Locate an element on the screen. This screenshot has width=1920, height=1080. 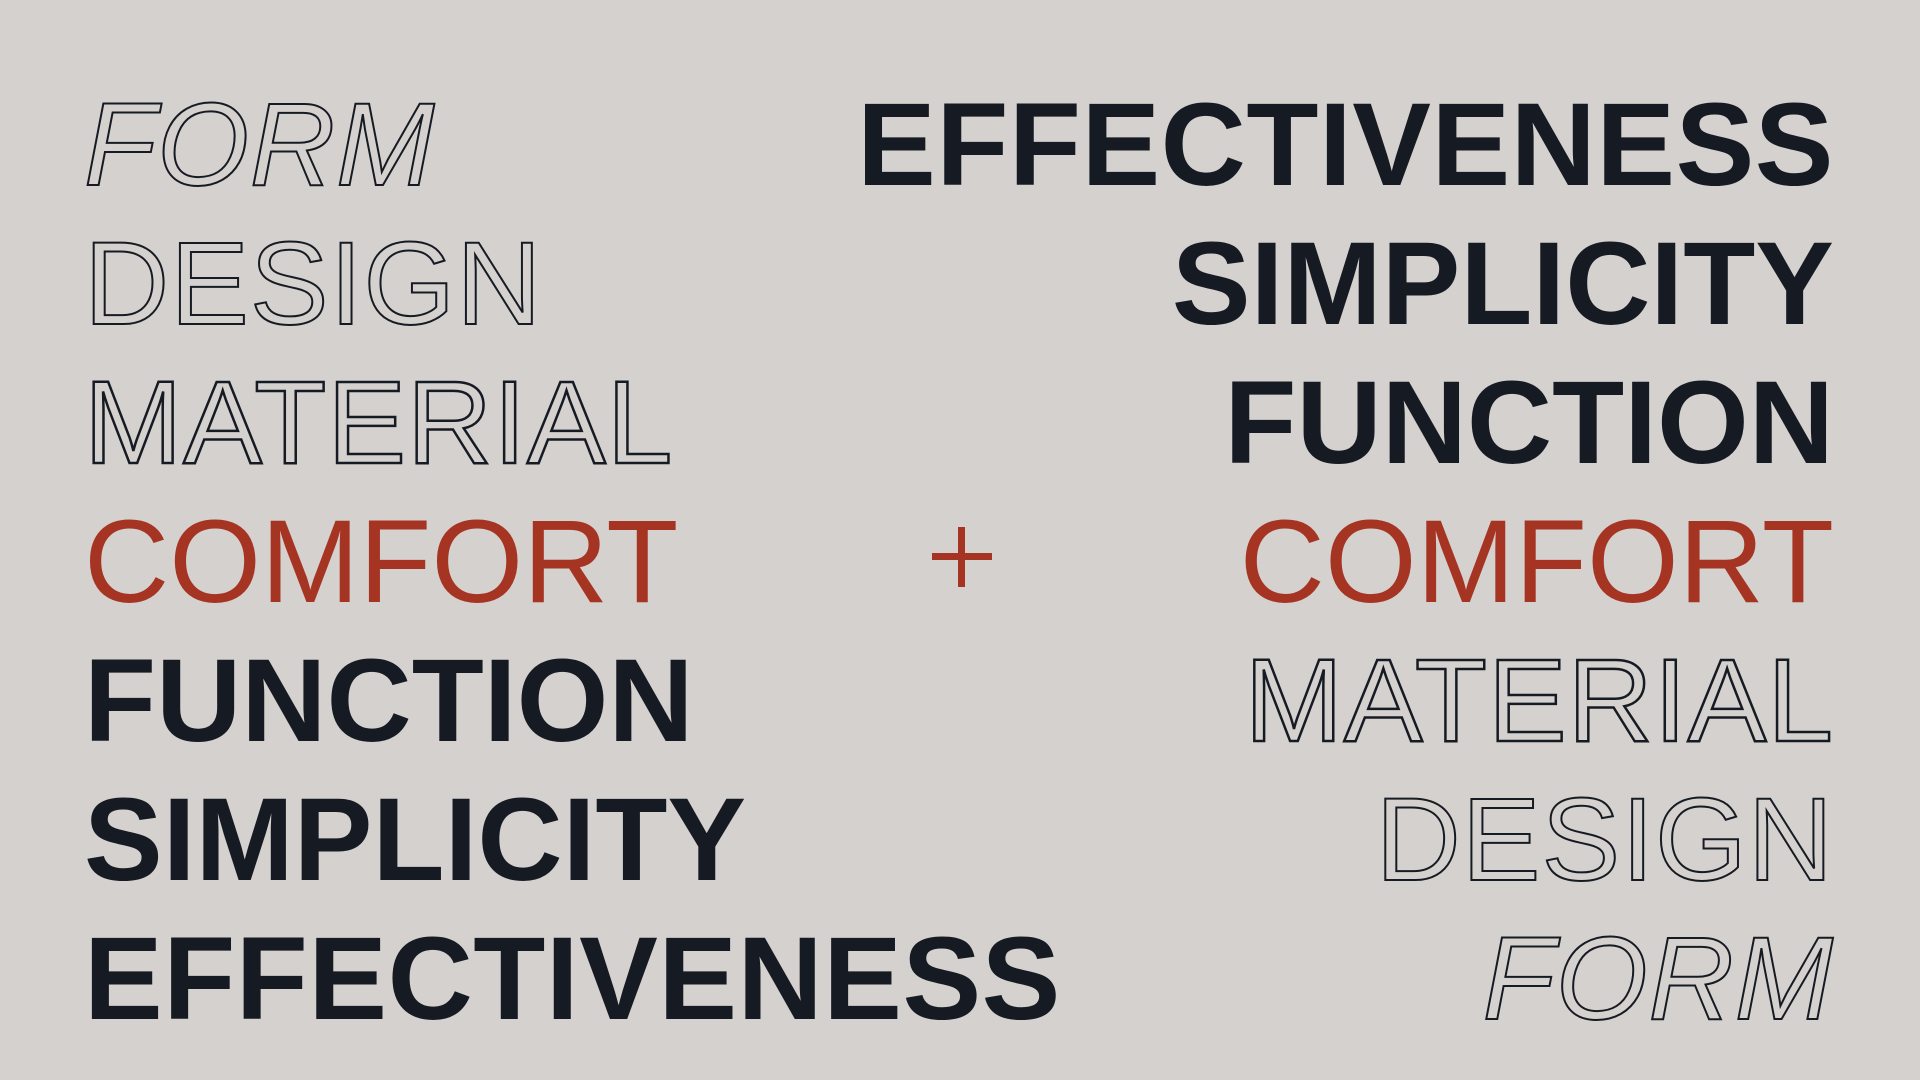
left-word-simplicity: SIMPLICITY is located at coordinates (415, 840).